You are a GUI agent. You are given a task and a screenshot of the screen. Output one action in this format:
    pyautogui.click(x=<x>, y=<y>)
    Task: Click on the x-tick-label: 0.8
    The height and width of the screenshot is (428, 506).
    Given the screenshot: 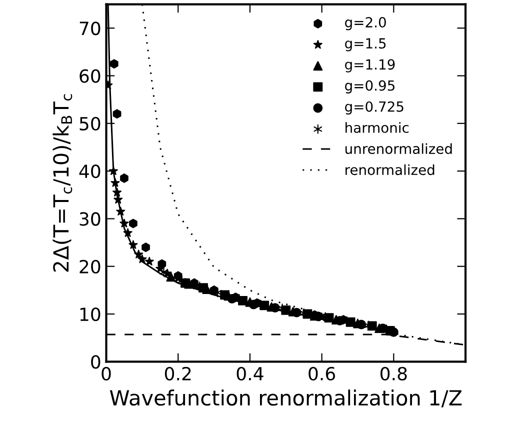 What is the action you would take?
    pyautogui.click(x=393, y=373)
    